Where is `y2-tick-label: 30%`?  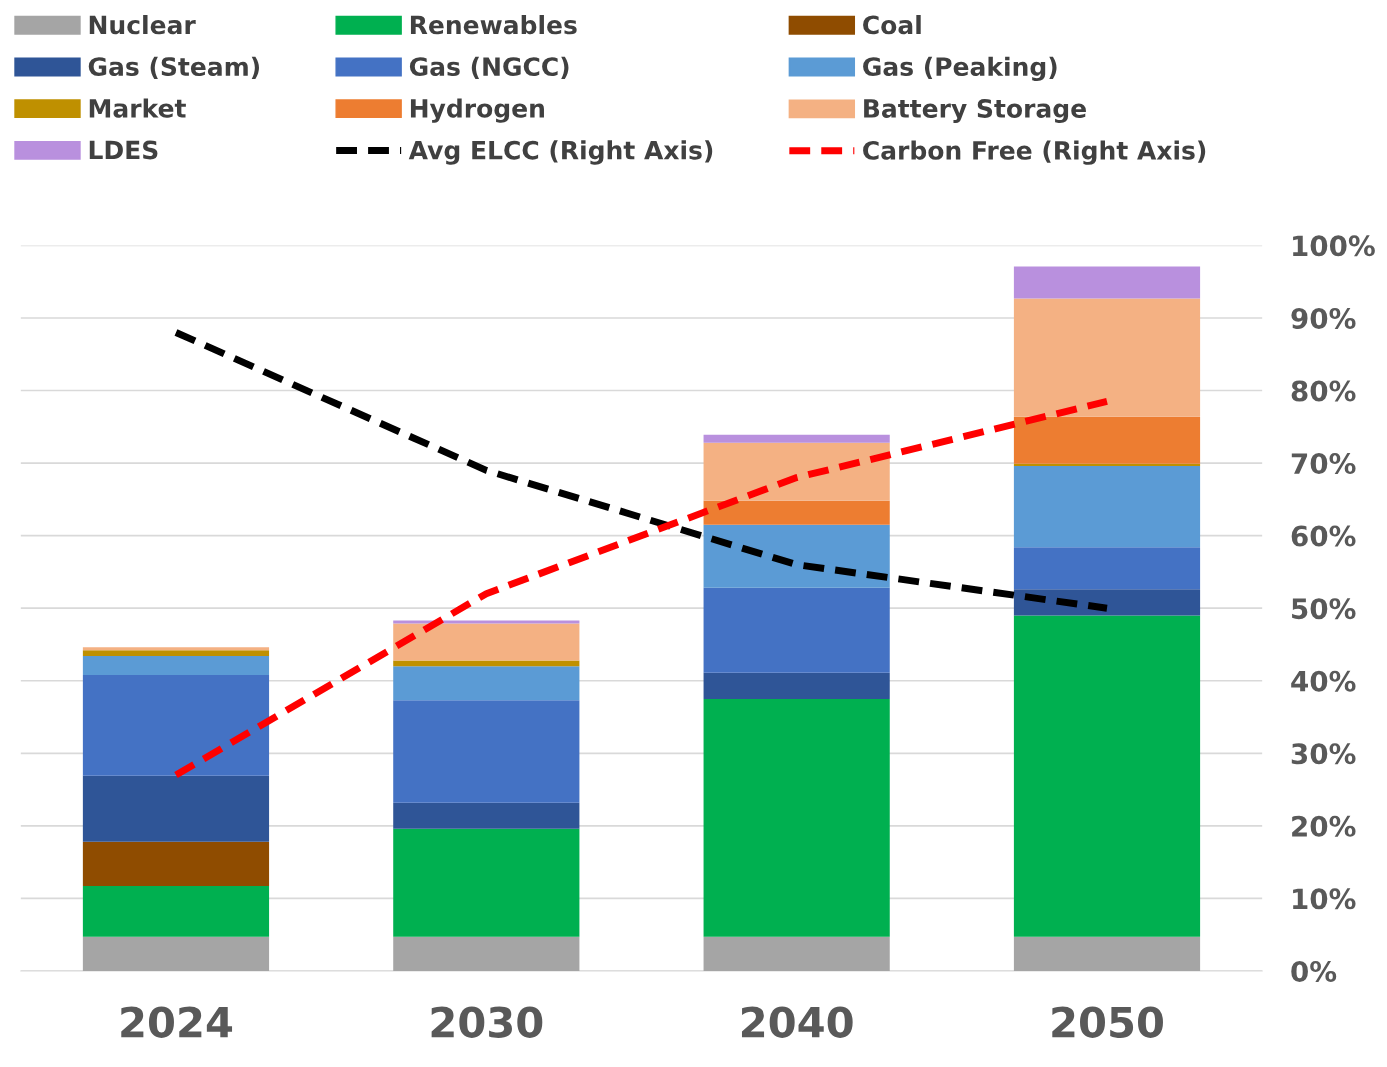 y2-tick-label: 30% is located at coordinates (1323, 754).